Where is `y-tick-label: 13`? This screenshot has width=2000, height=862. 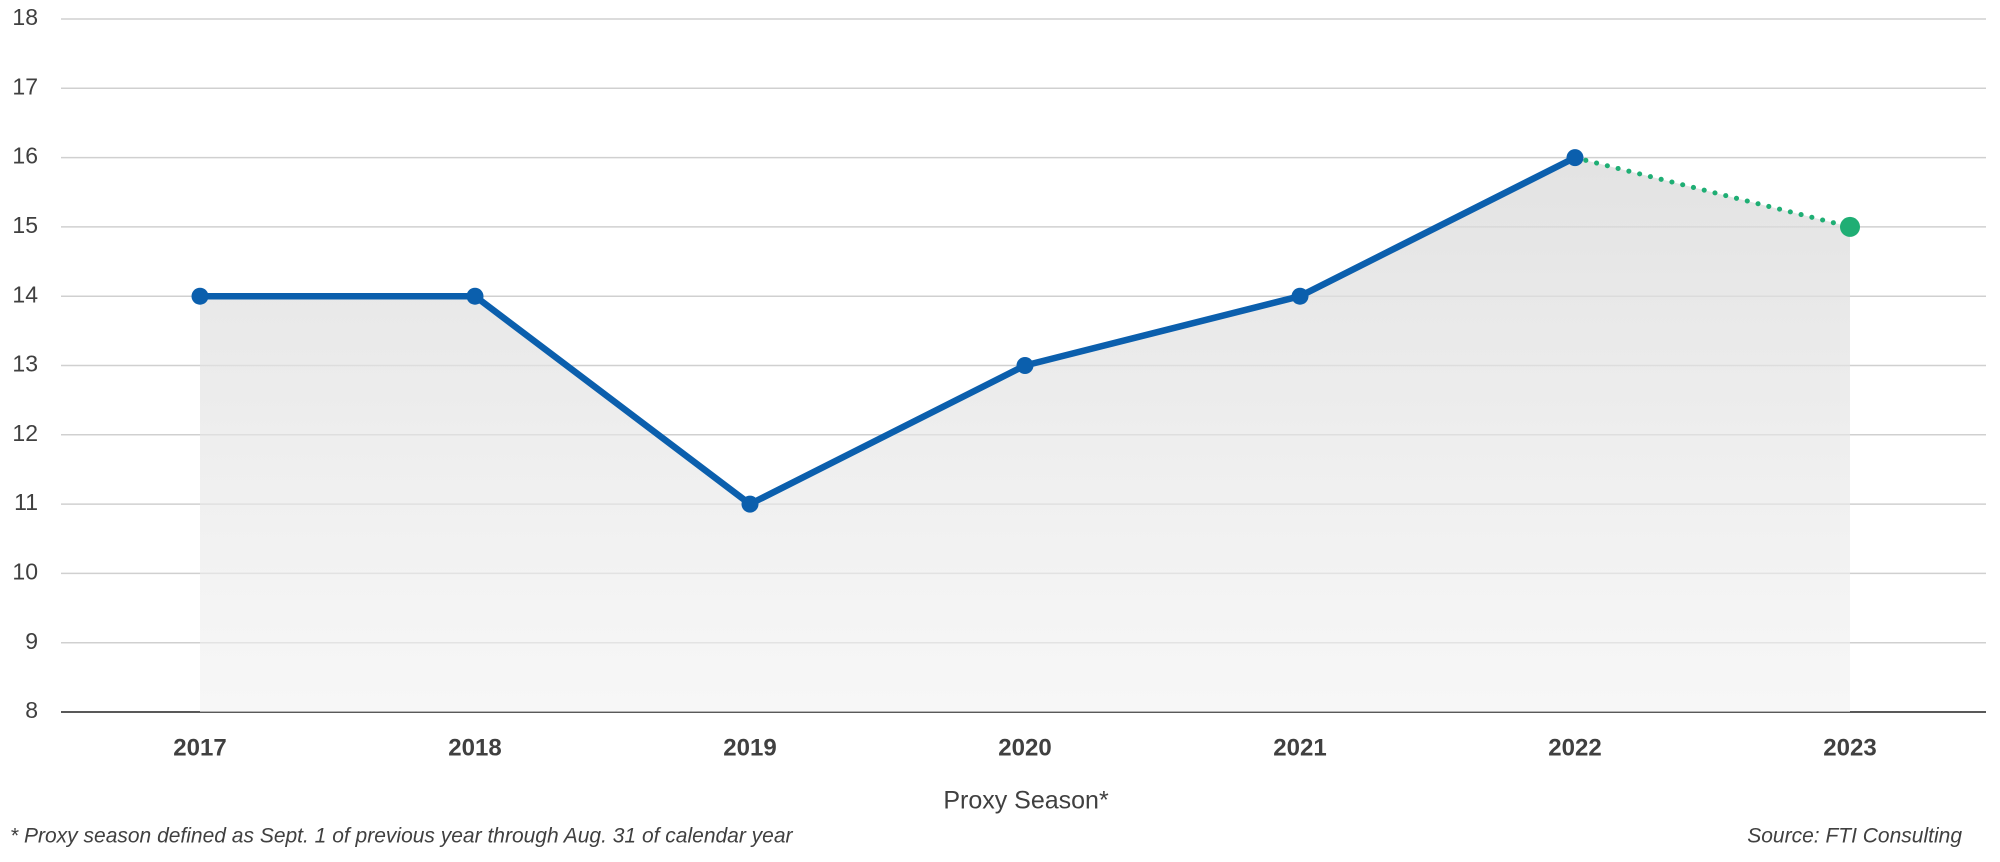
y-tick-label: 13 is located at coordinates (25, 364).